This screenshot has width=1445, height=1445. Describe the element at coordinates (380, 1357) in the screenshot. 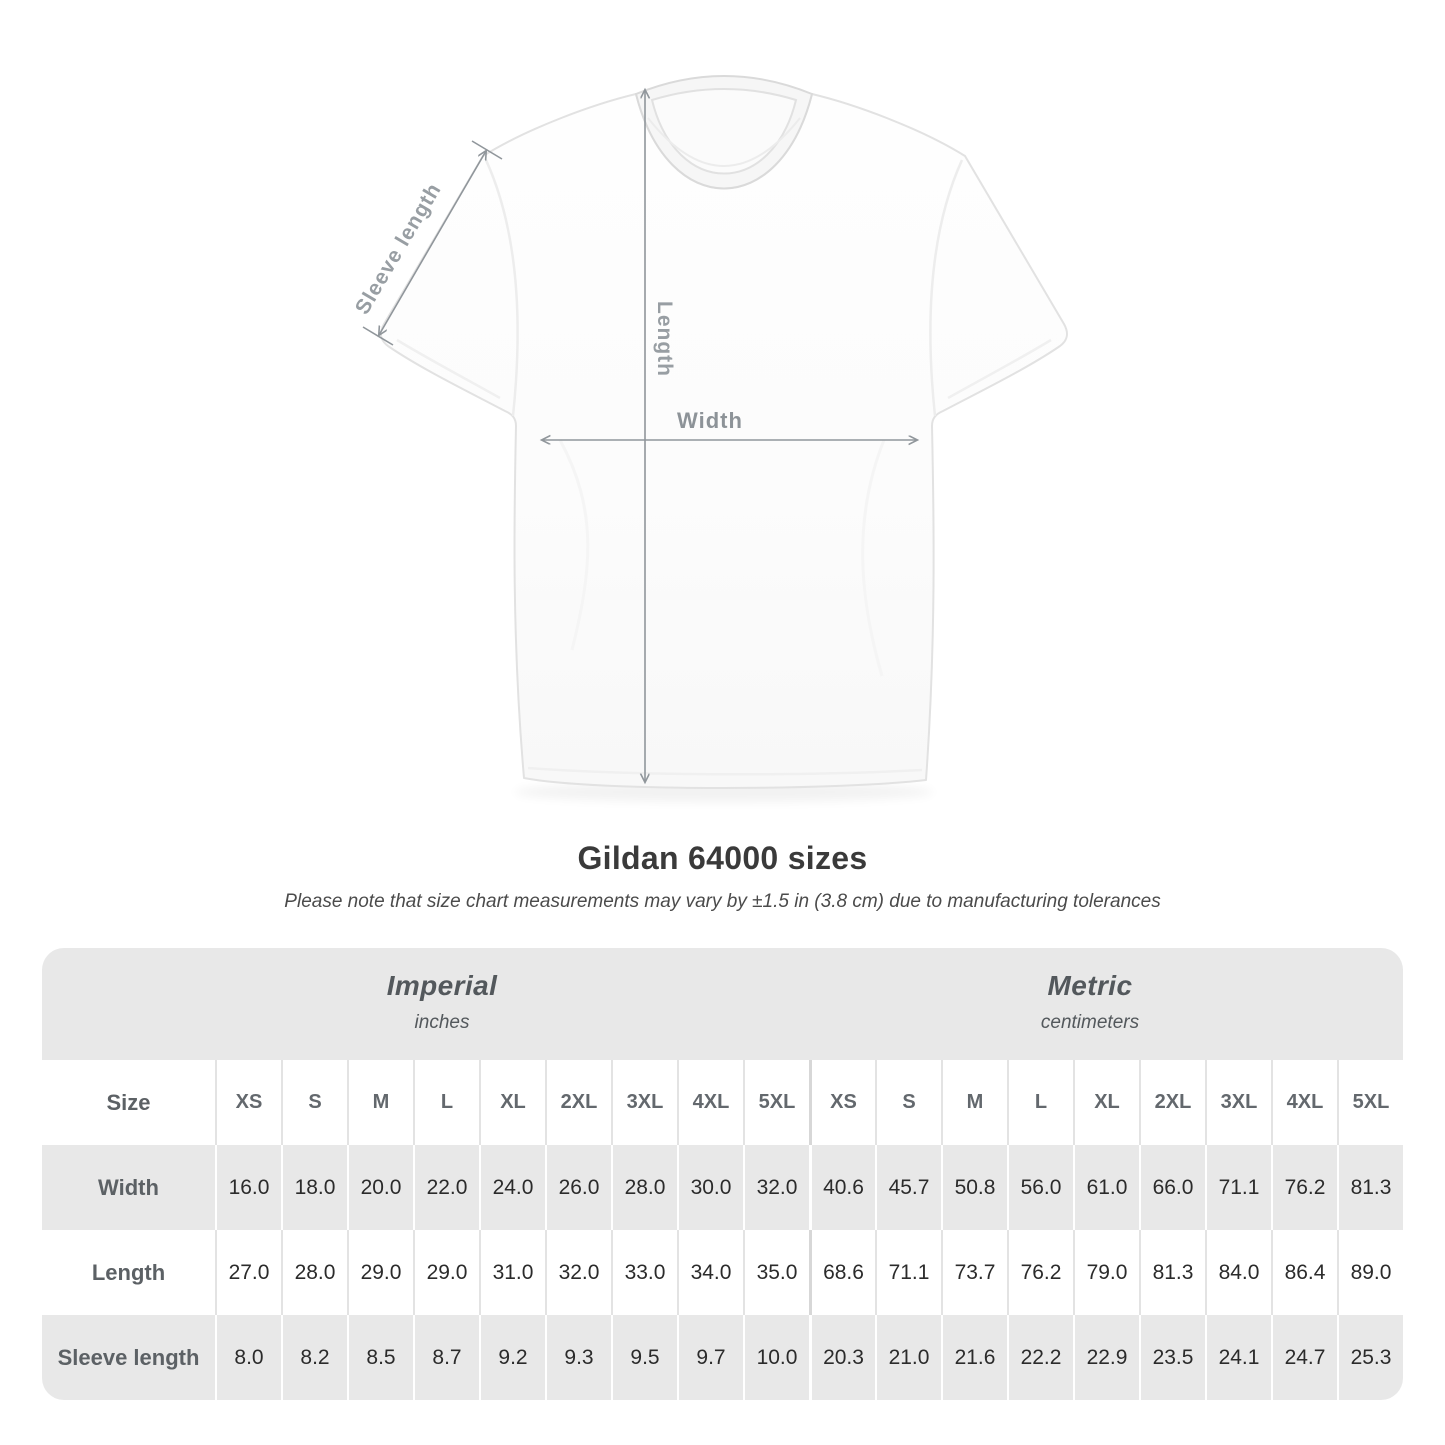

I see `measurement-value-cell: 8.5` at that location.